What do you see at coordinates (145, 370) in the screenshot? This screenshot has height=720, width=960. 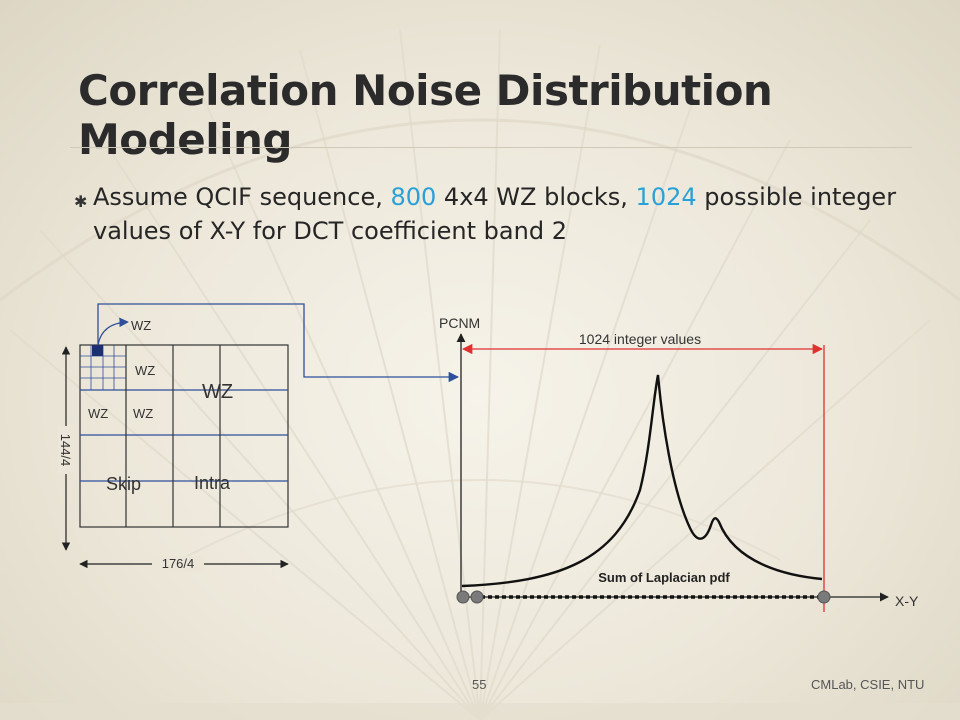 I see `label-wz-a: WZ` at bounding box center [145, 370].